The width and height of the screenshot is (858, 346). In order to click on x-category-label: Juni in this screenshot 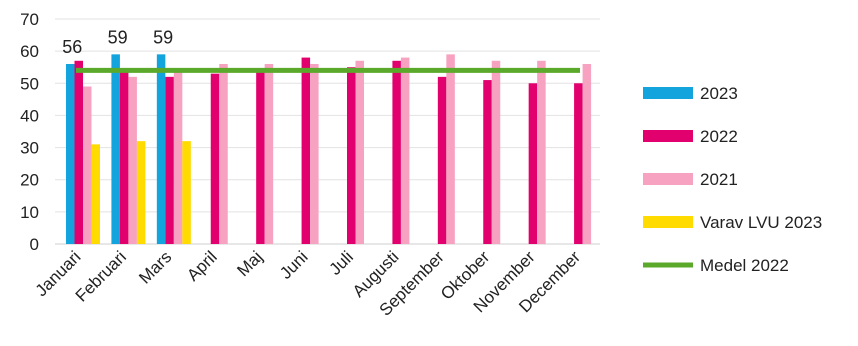, I will do `click(293, 264)`.